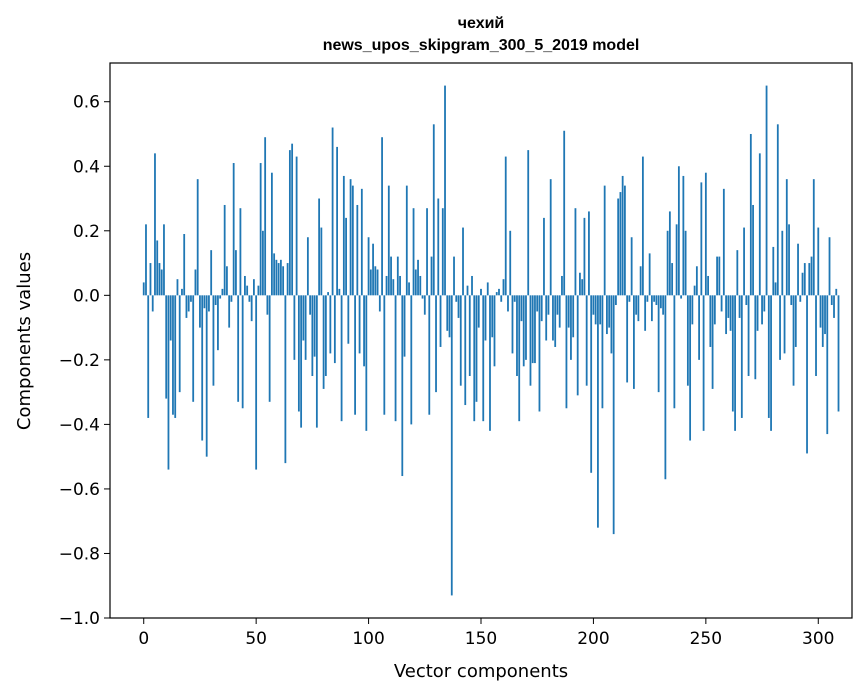 Image resolution: width=867 pixels, height=696 pixels. I want to click on y-axis-label: Components values, so click(24, 341).